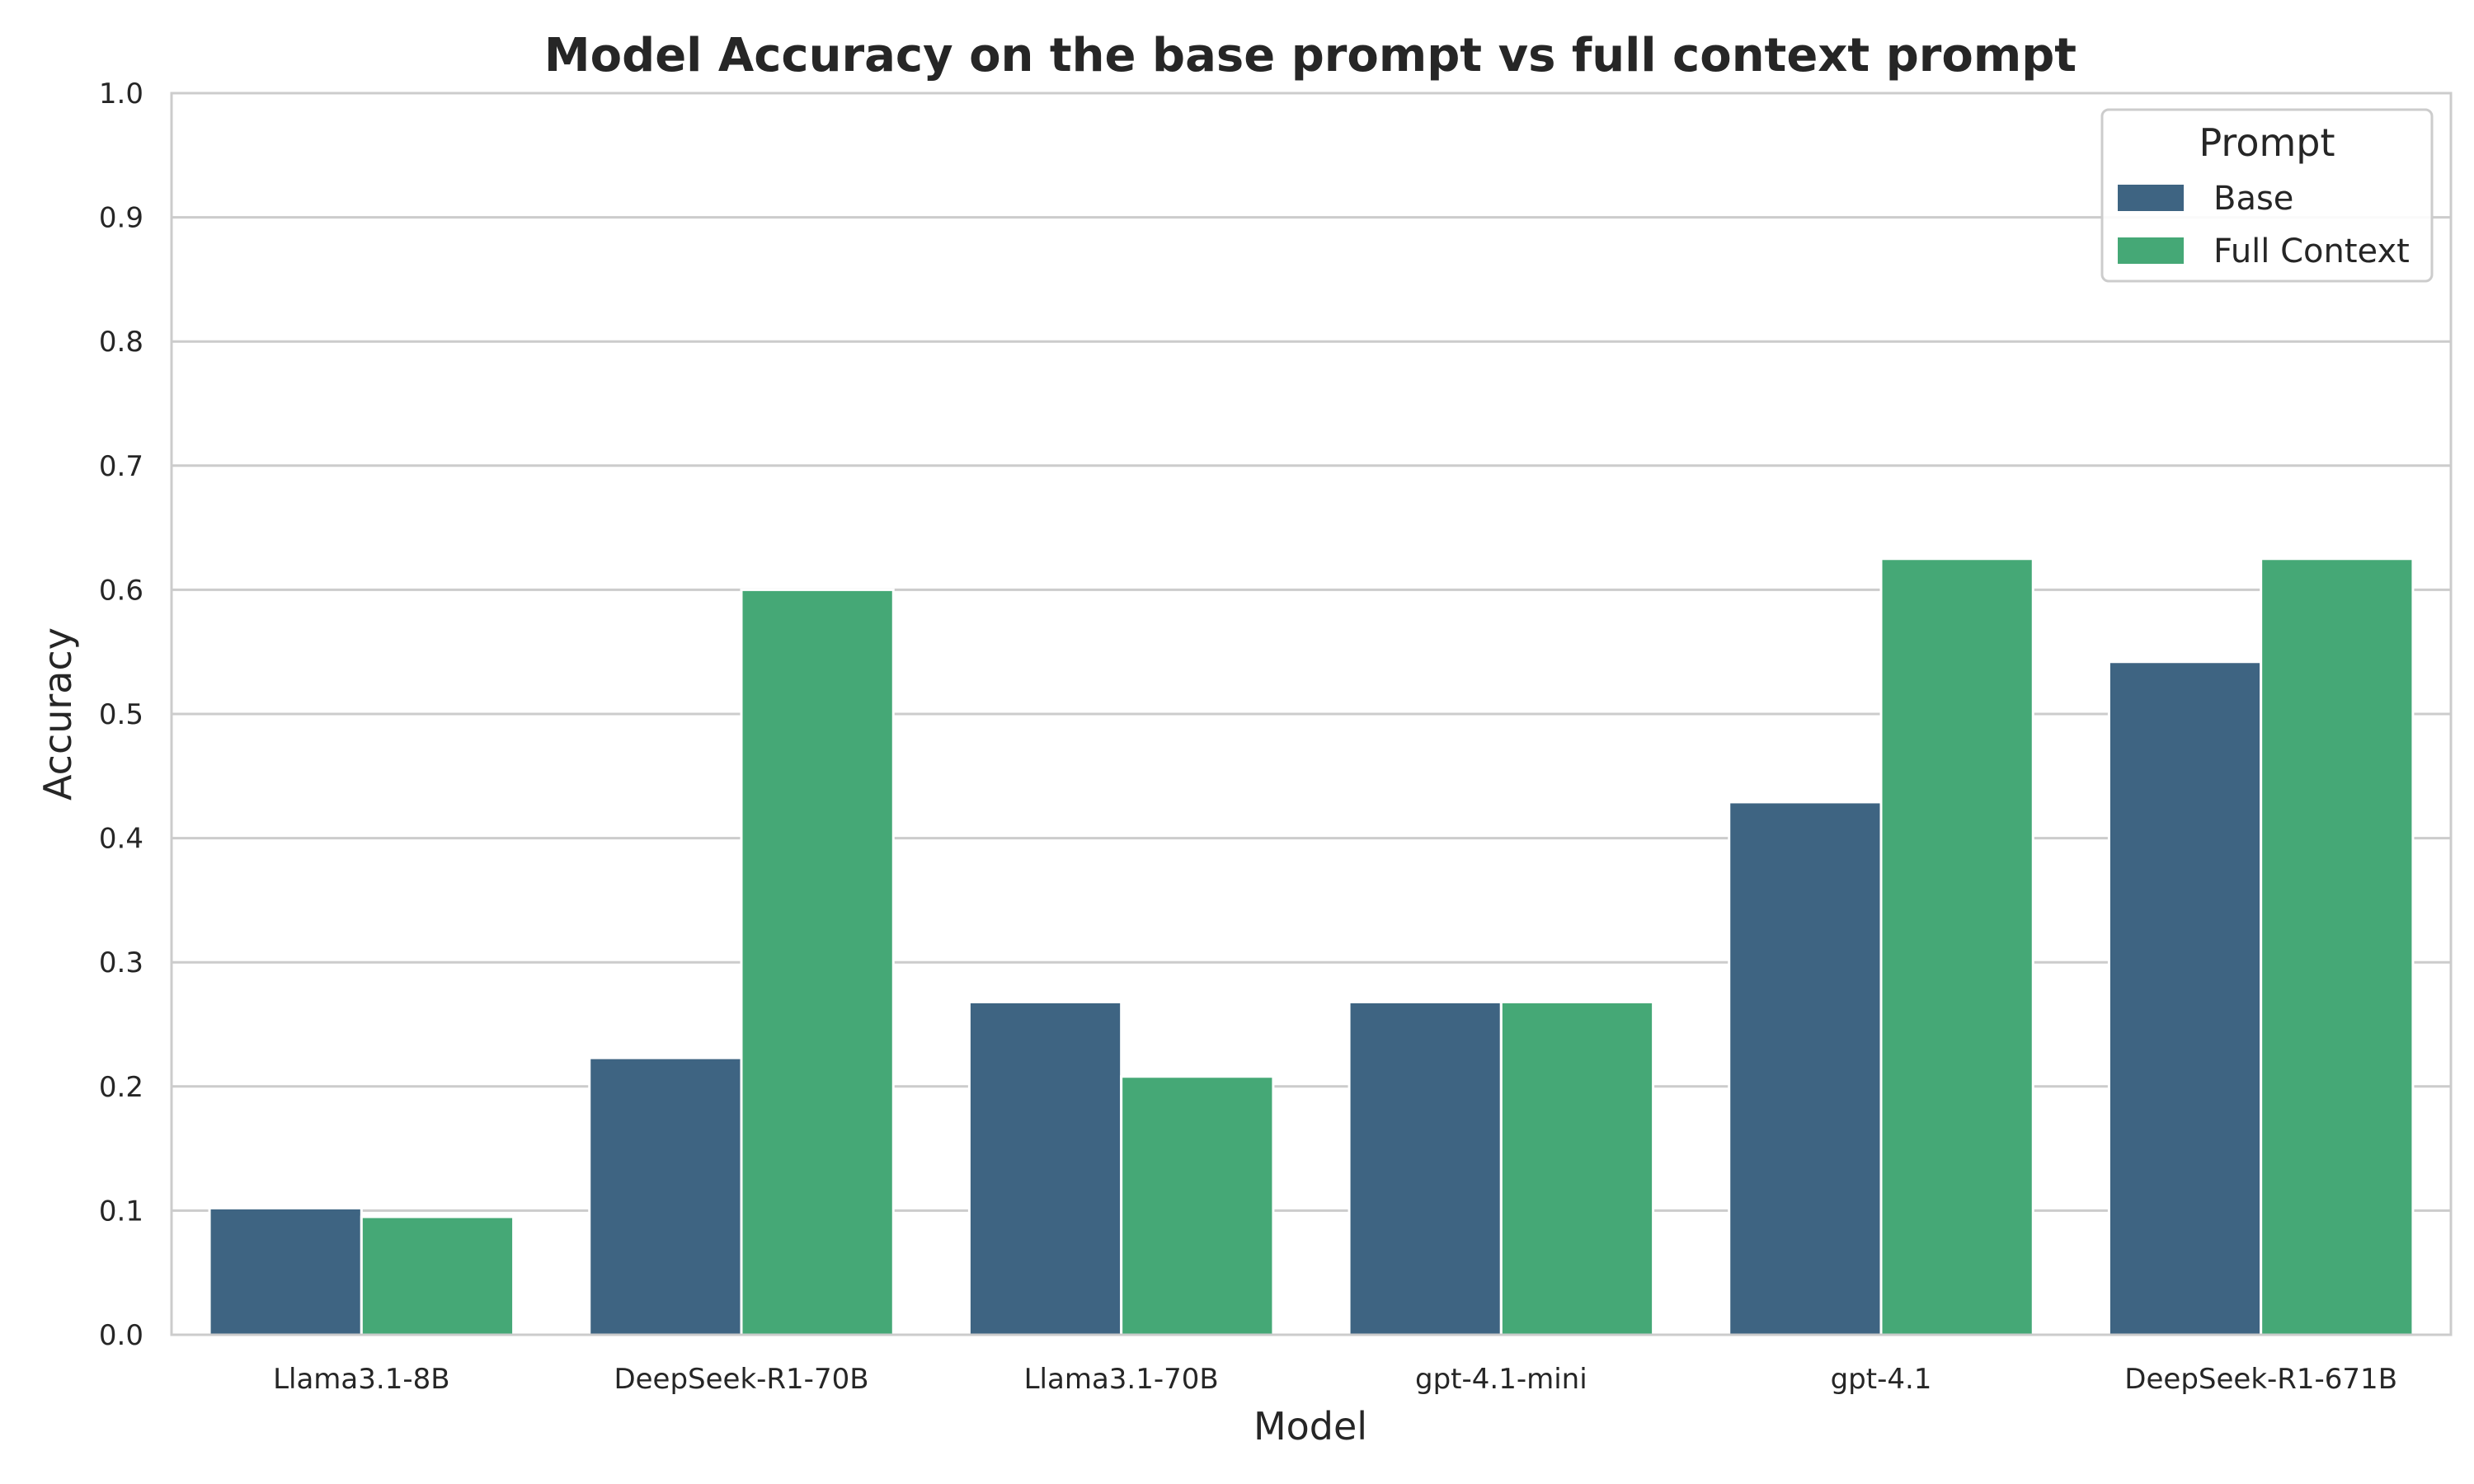 The height and width of the screenshot is (1484, 2474). Describe the element at coordinates (1310, 1426) in the screenshot. I see `x-axis-label: Model` at that location.